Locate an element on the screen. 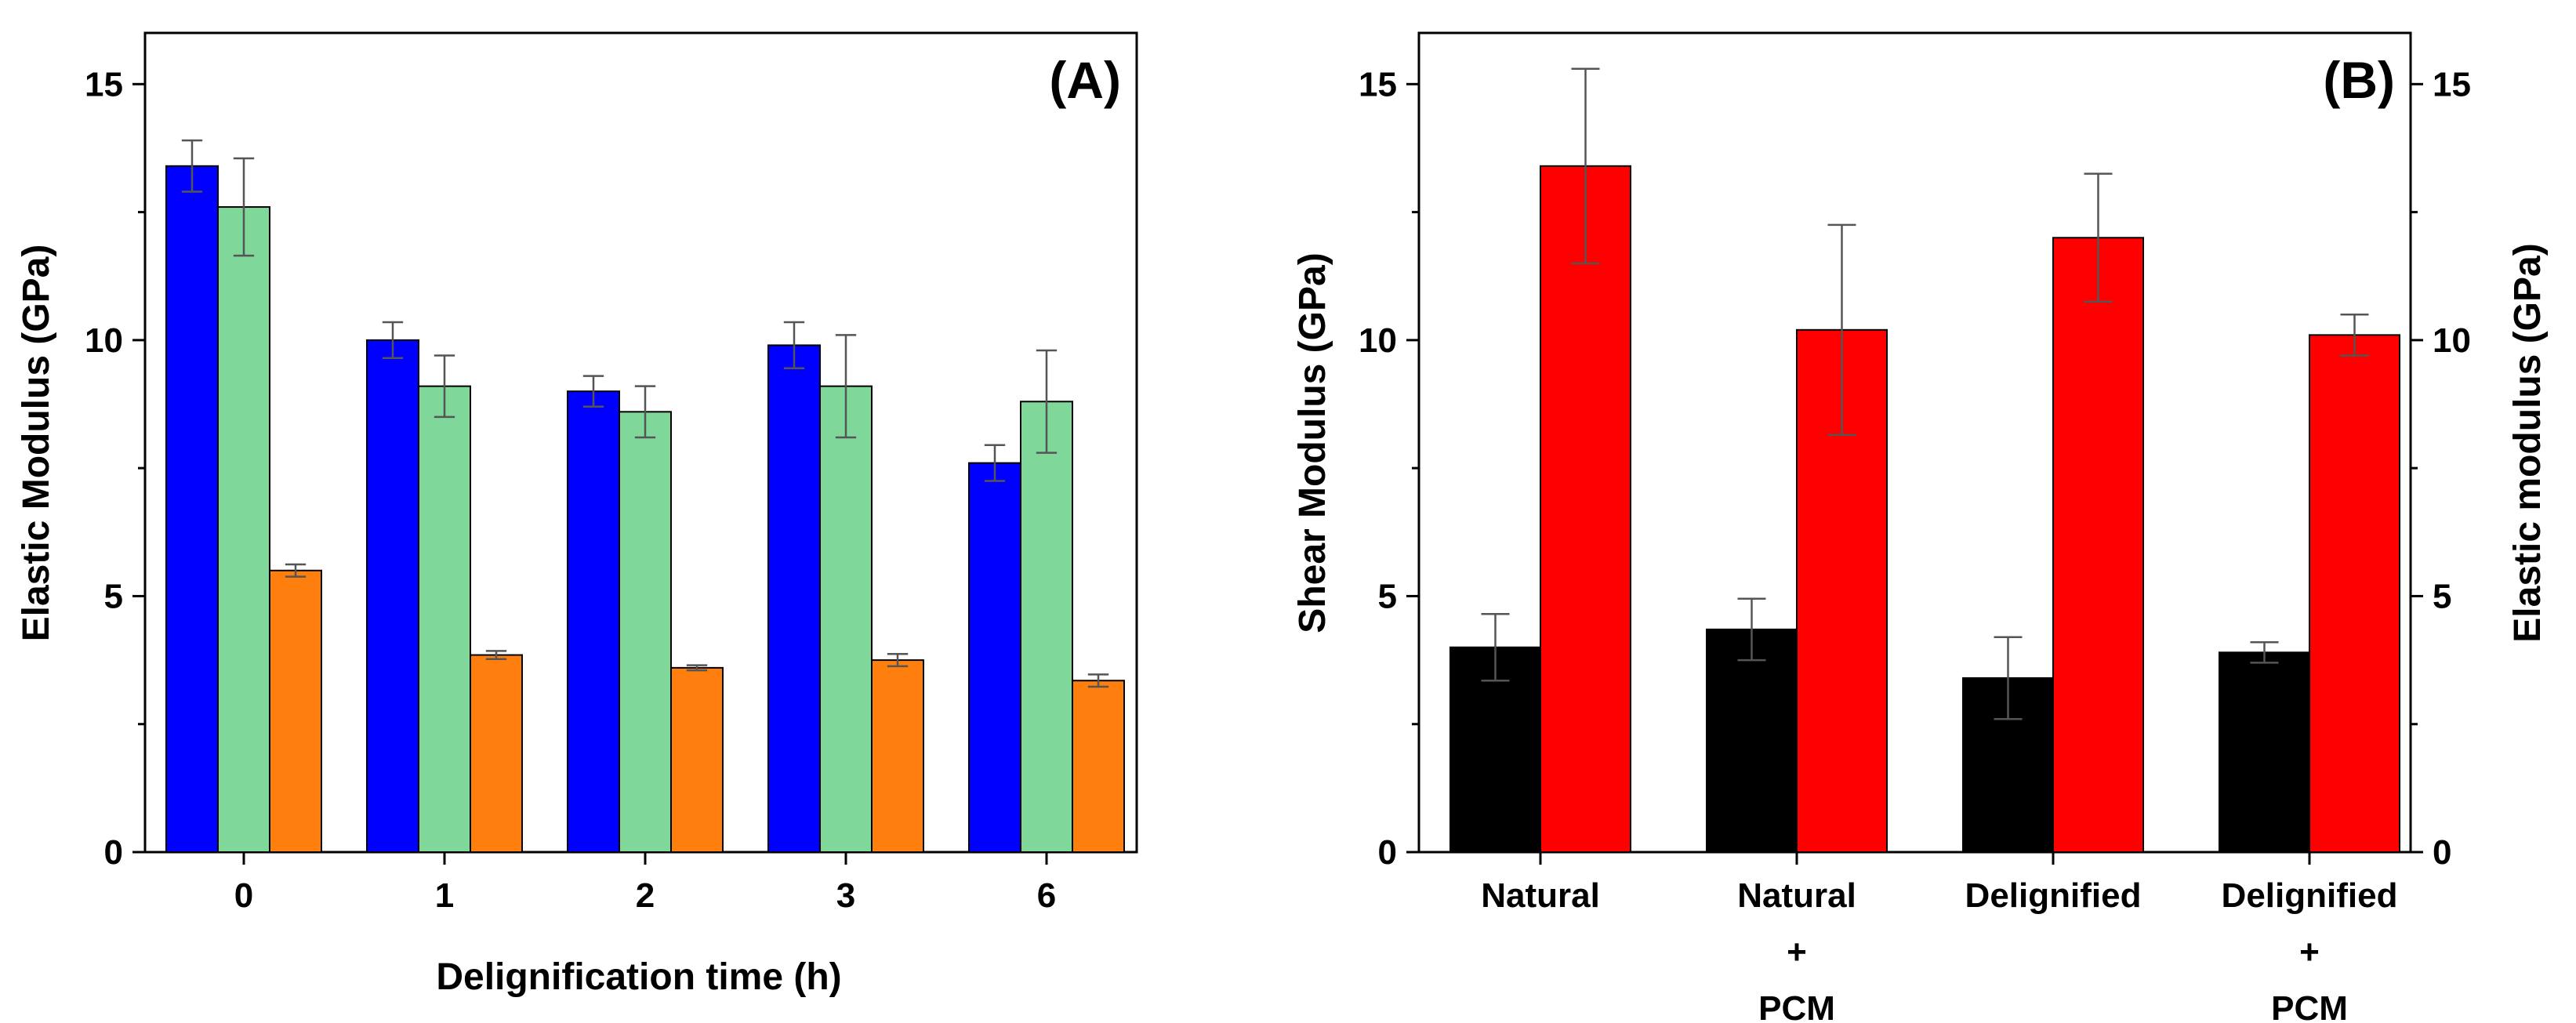 The height and width of the screenshot is (1023, 2576). b-x-tick-label-3: Delignified + PCM is located at coordinates (2310, 949).